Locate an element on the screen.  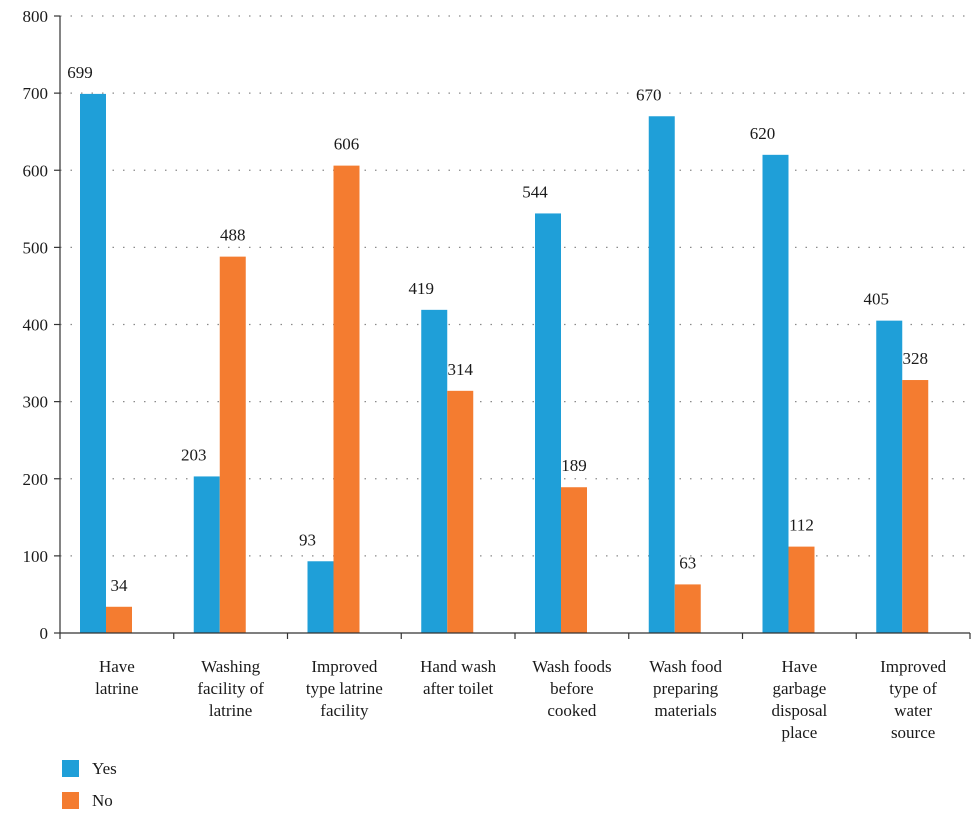
data-label: 63 is located at coordinates (687, 562).